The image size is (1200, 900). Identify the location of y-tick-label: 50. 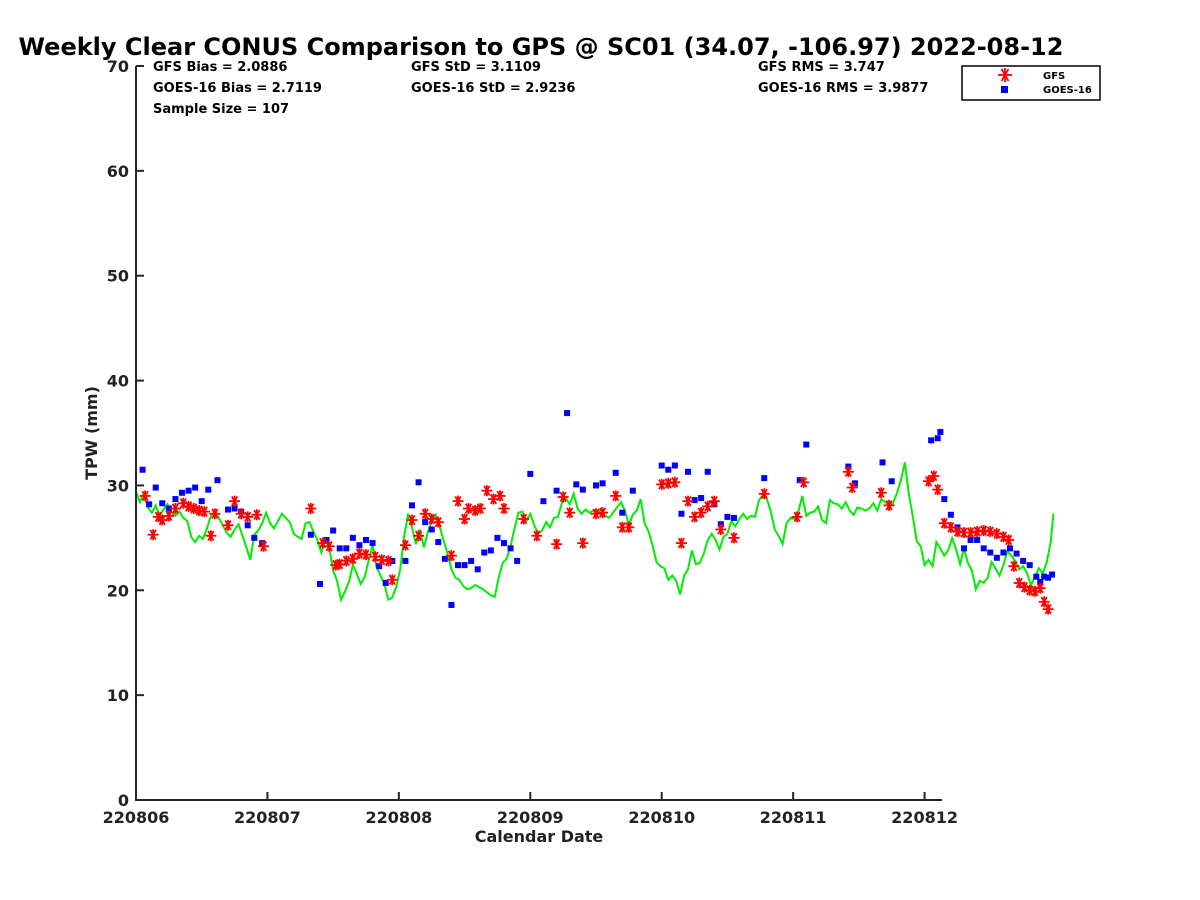
(118, 276).